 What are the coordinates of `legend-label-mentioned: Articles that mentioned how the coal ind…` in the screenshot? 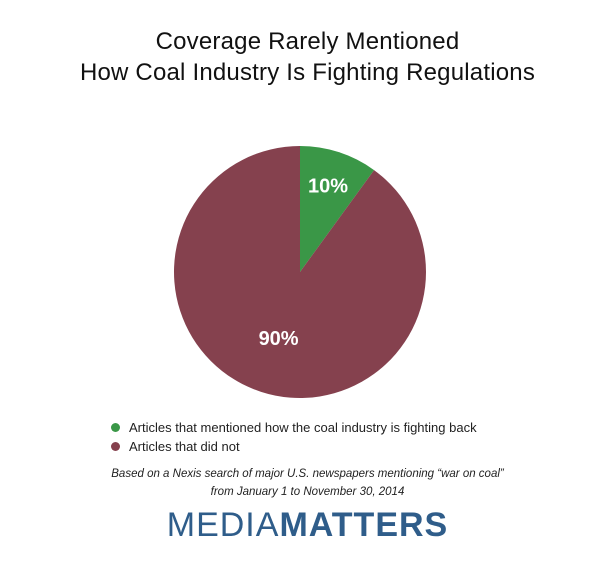 It's located at (303, 427).